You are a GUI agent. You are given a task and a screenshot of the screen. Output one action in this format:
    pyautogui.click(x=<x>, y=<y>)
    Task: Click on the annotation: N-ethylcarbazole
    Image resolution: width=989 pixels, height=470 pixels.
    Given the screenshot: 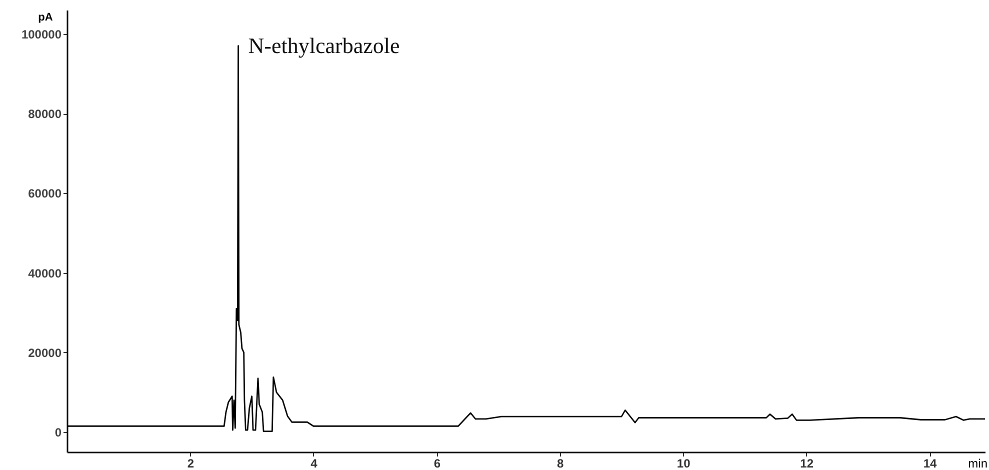 What is the action you would take?
    pyautogui.click(x=324, y=45)
    